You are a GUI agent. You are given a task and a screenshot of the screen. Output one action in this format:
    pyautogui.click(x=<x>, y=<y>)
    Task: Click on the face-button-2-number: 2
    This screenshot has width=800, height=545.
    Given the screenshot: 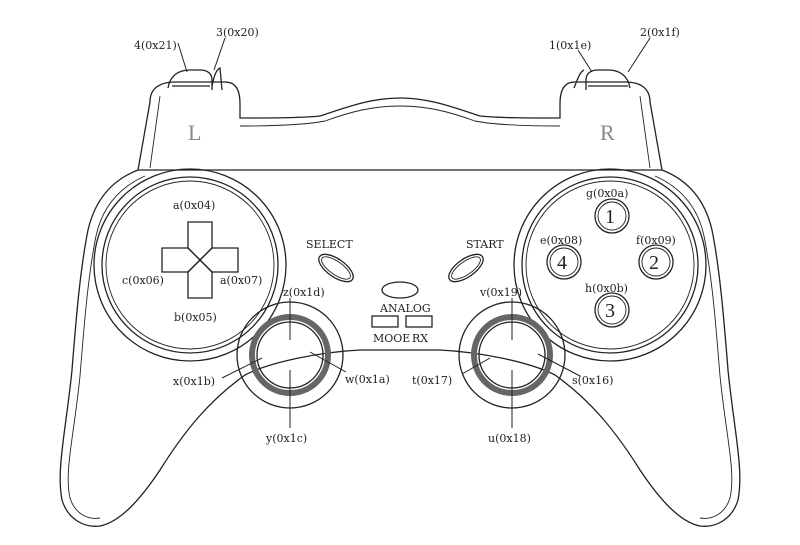 What is the action you would take?
    pyautogui.click(x=654, y=263)
    